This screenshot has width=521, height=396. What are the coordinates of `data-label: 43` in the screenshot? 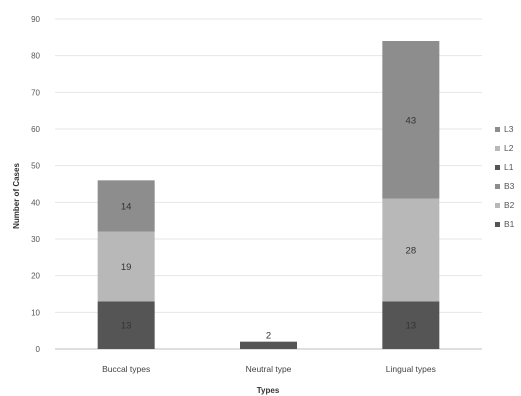 It's located at (411, 120).